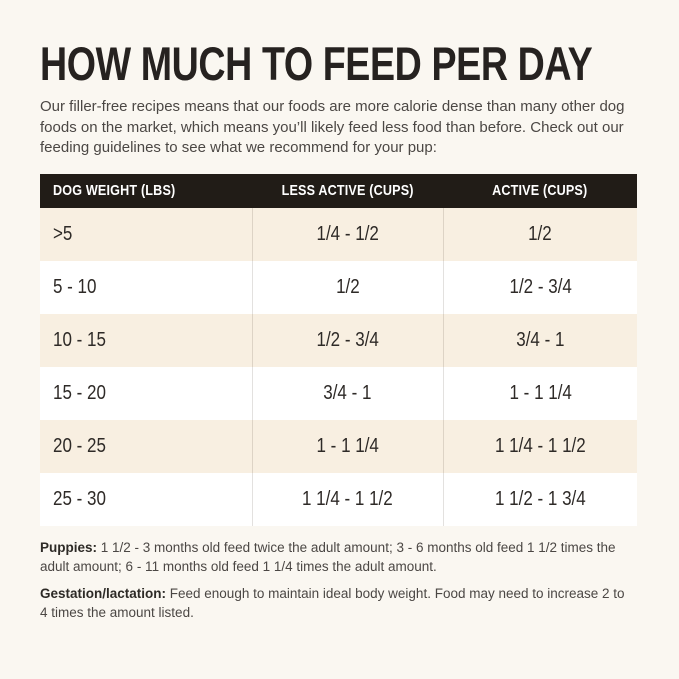 The width and height of the screenshot is (679, 679). What do you see at coordinates (540, 190) in the screenshot?
I see `header-active: ACTIVE (CUPS)` at bounding box center [540, 190].